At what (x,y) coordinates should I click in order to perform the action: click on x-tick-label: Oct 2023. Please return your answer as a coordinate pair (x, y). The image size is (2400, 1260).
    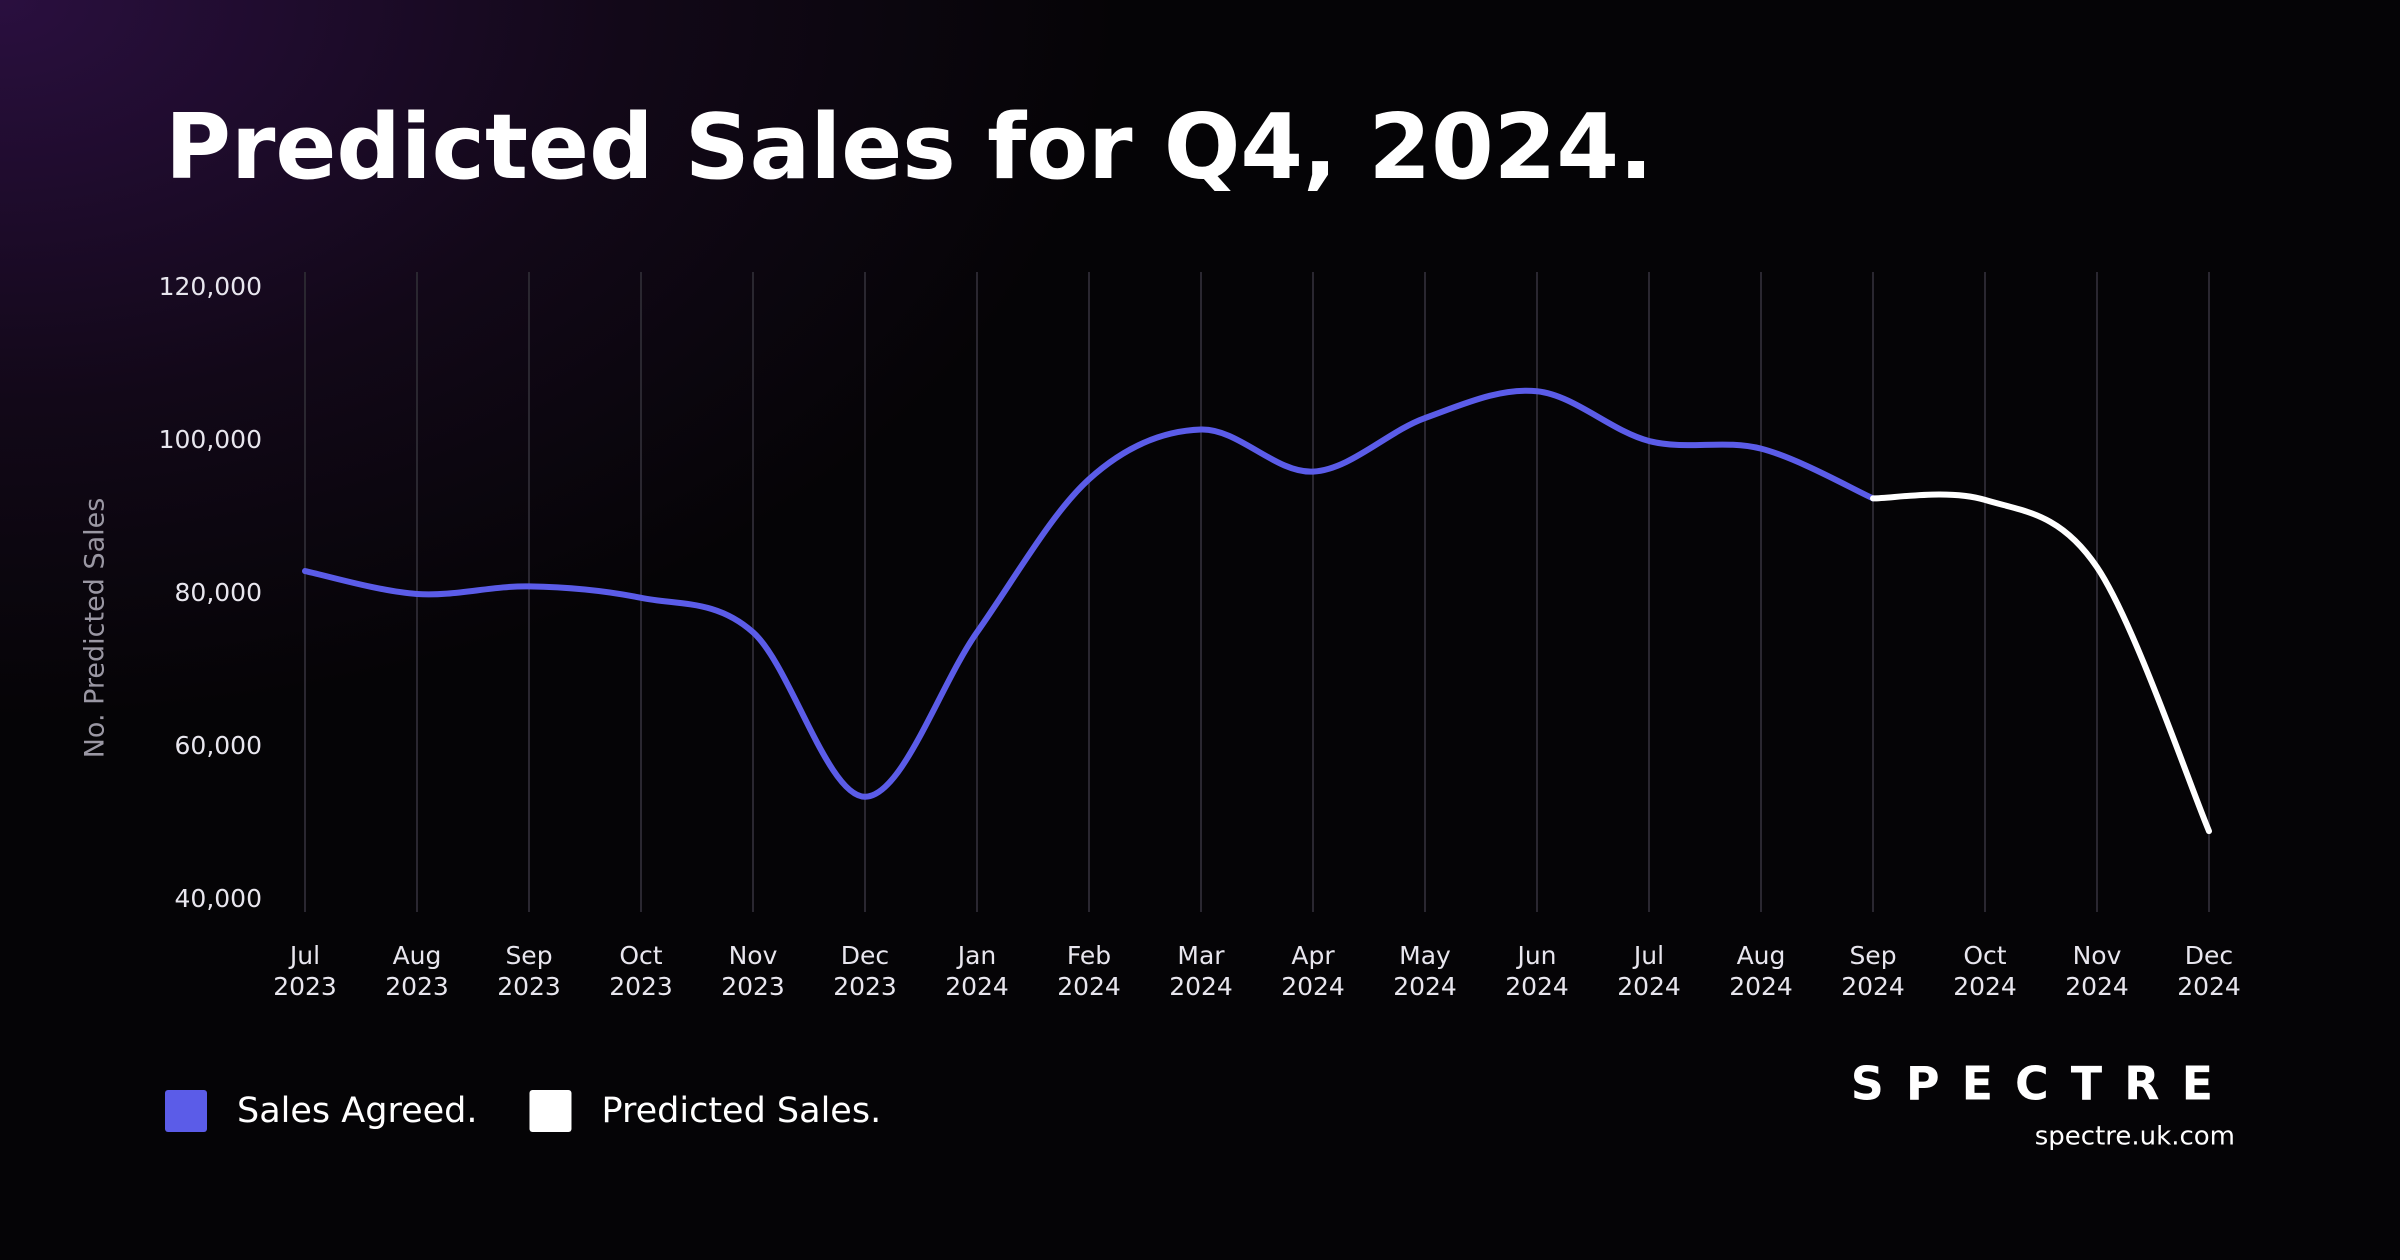
    Looking at the image, I should click on (641, 971).